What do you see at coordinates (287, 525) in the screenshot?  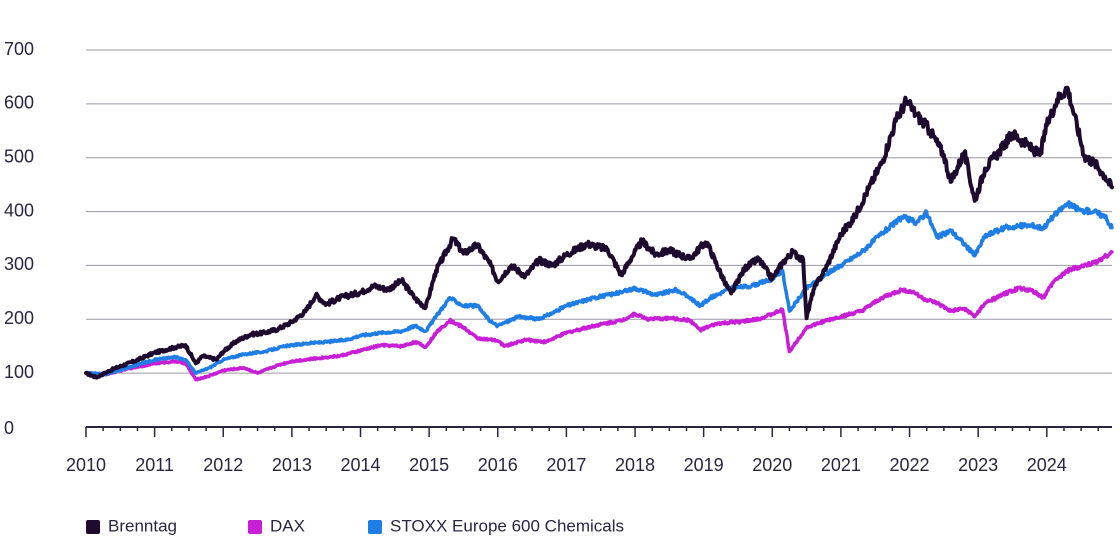 I see `legend-label: DAX` at bounding box center [287, 525].